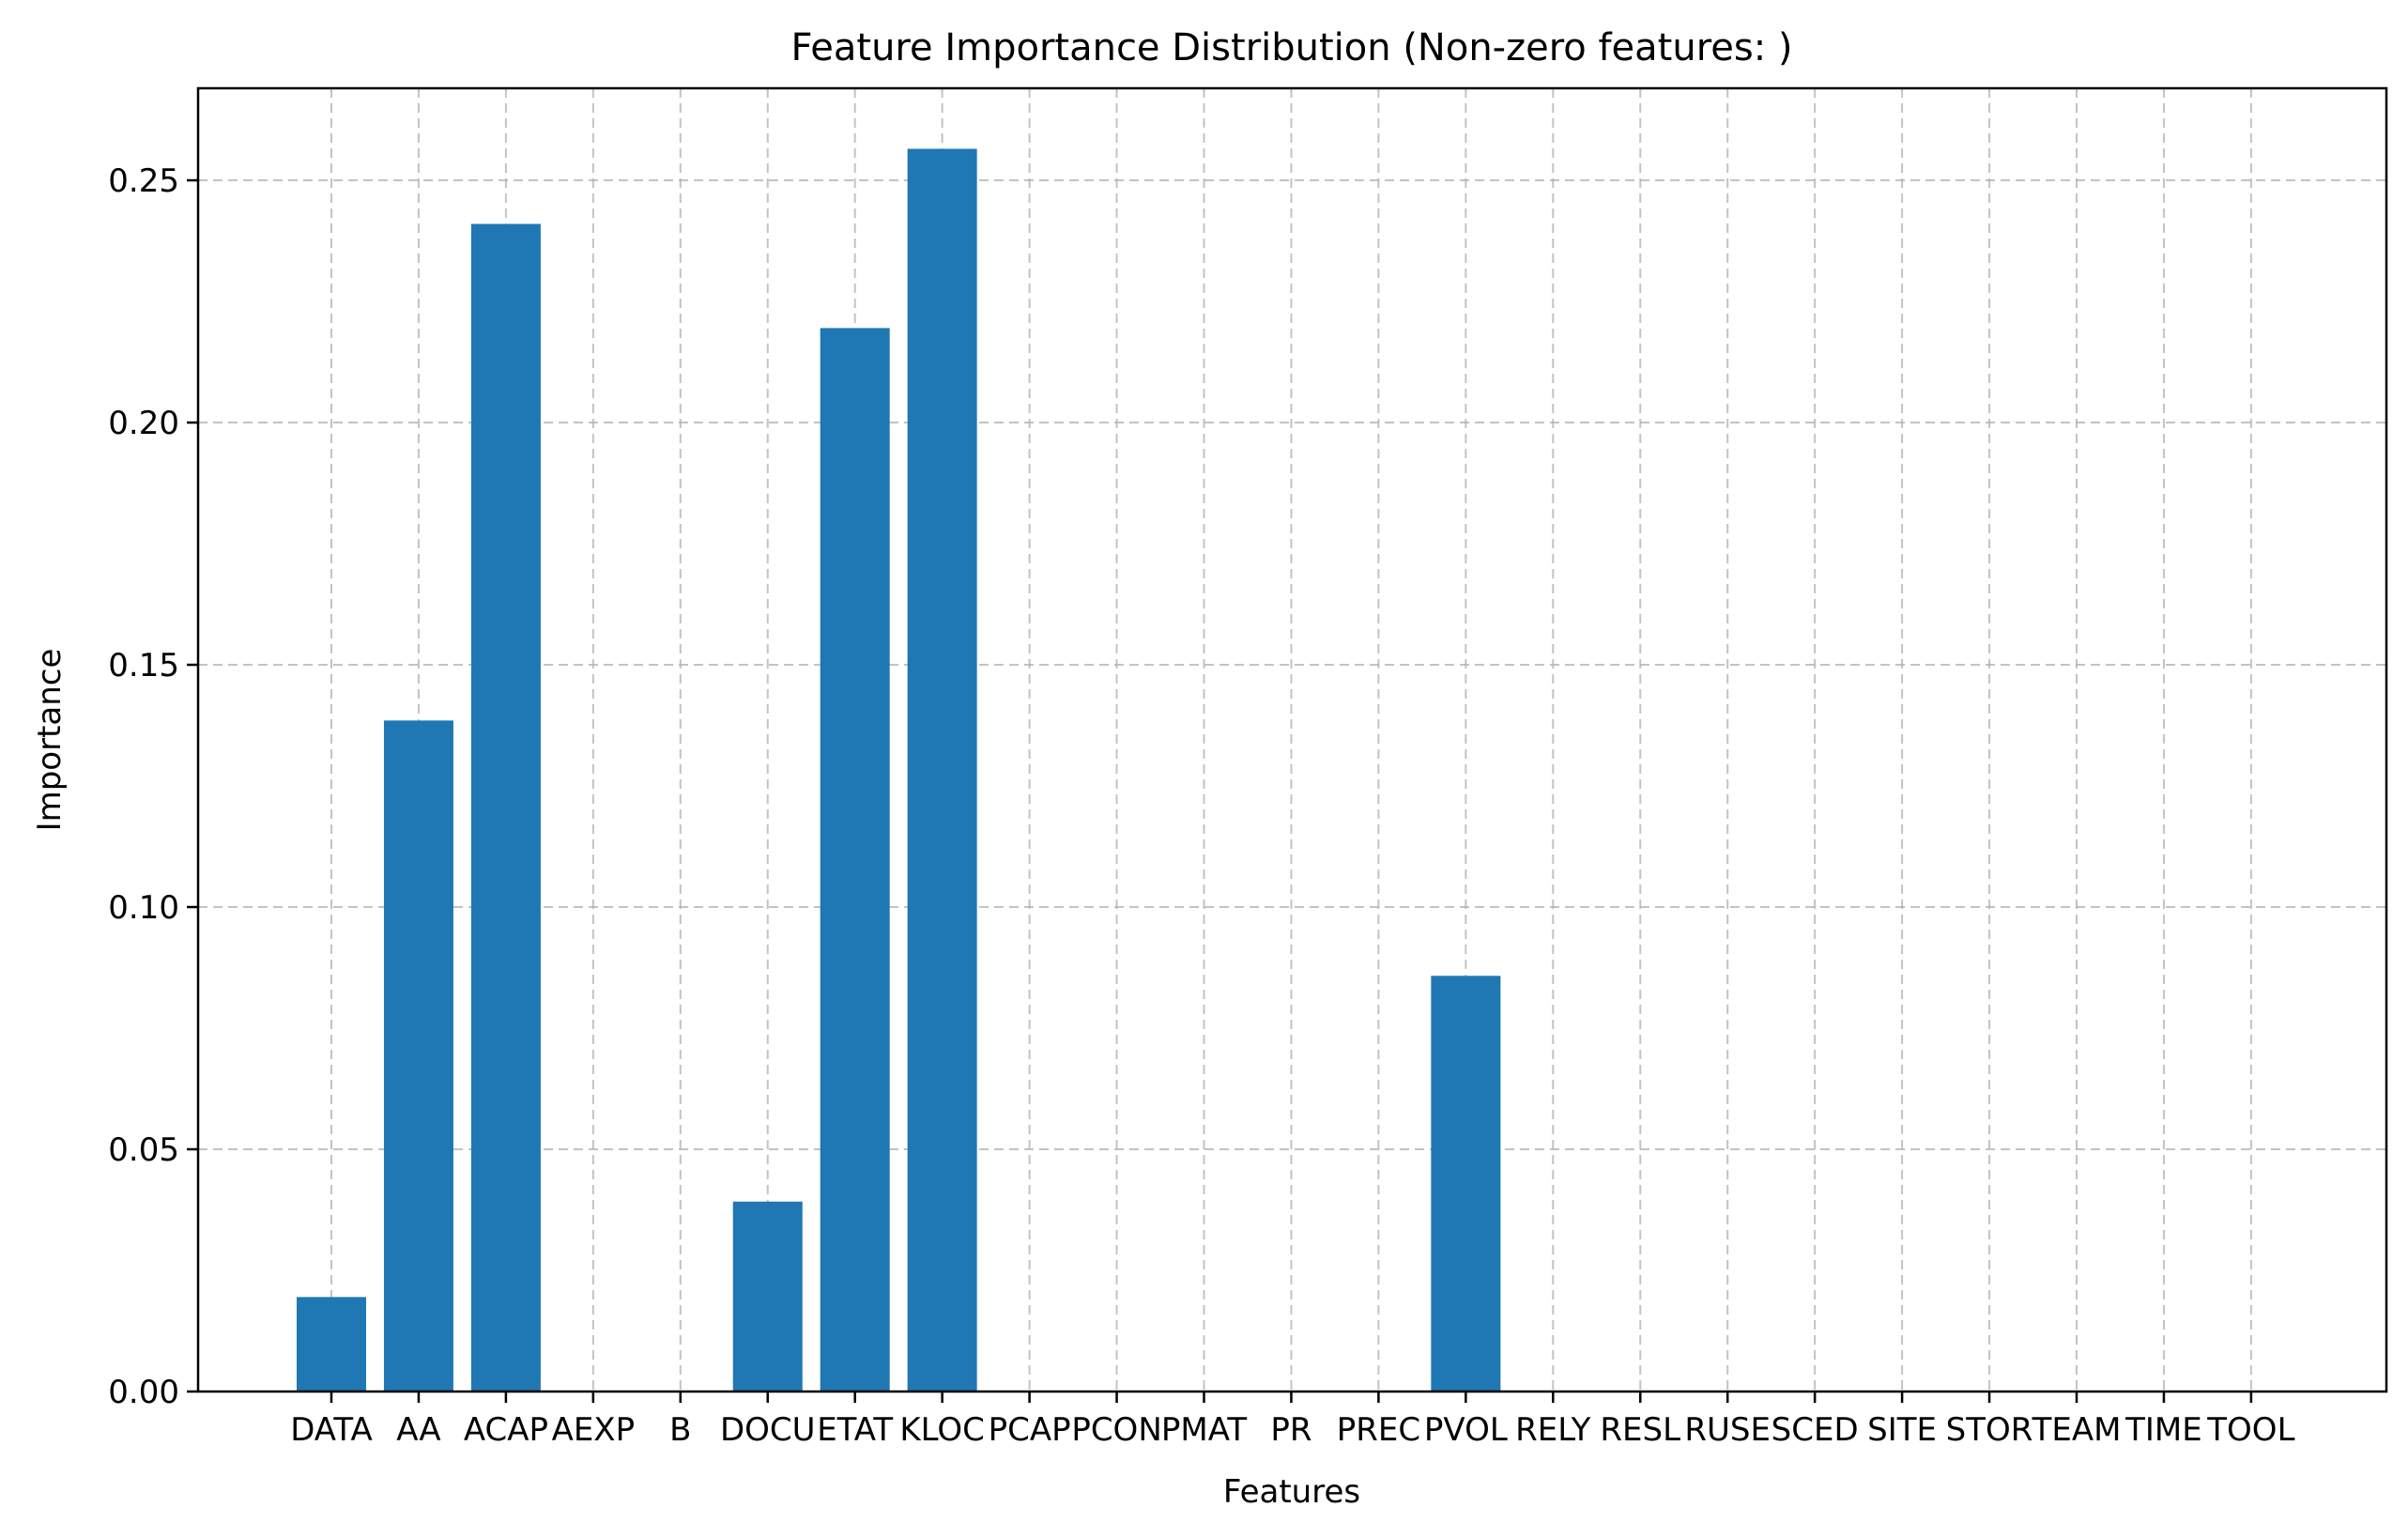 This screenshot has width=2408, height=1538. Describe the element at coordinates (331, 1344) in the screenshot. I see `bar-data` at that location.